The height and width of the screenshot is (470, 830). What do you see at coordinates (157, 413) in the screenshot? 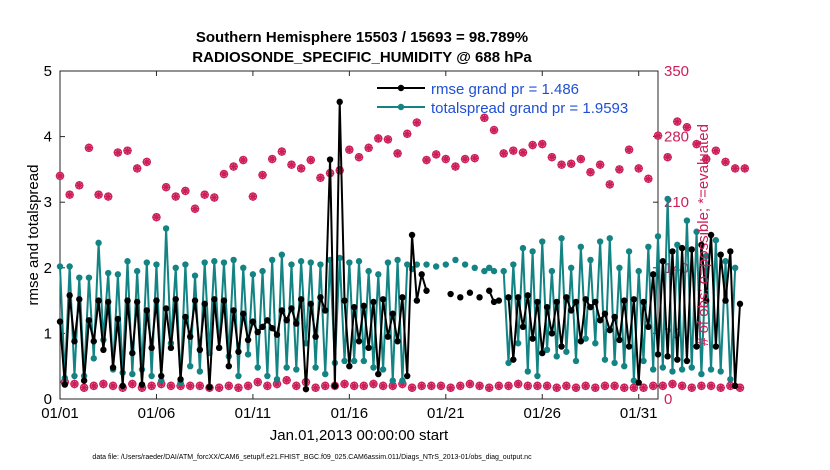
I see `x-tick-label: 01/06` at bounding box center [157, 413].